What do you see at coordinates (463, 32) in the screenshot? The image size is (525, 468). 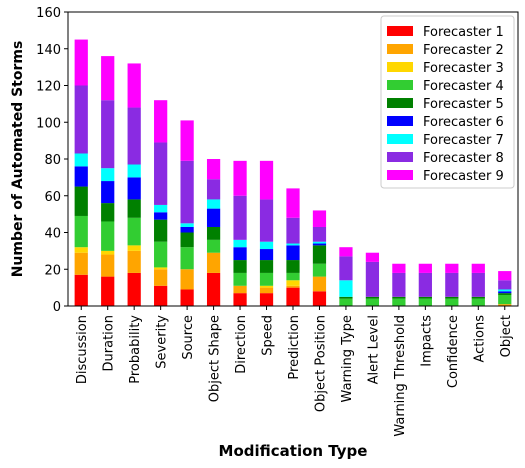 I see `legend-label: Forecaster 1` at bounding box center [463, 32].